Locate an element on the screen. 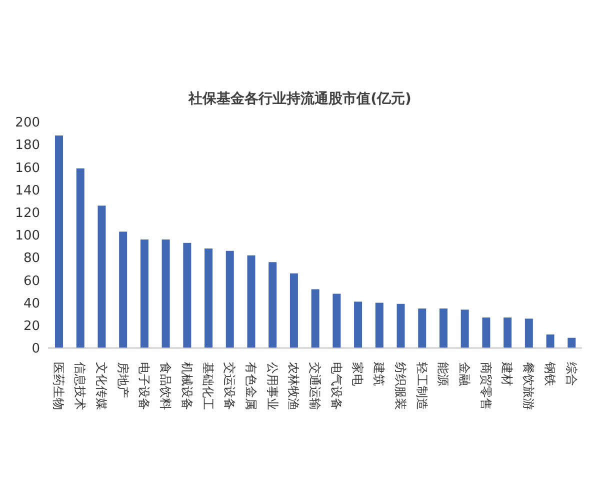  x-tick-label: 家电 is located at coordinates (357, 374).